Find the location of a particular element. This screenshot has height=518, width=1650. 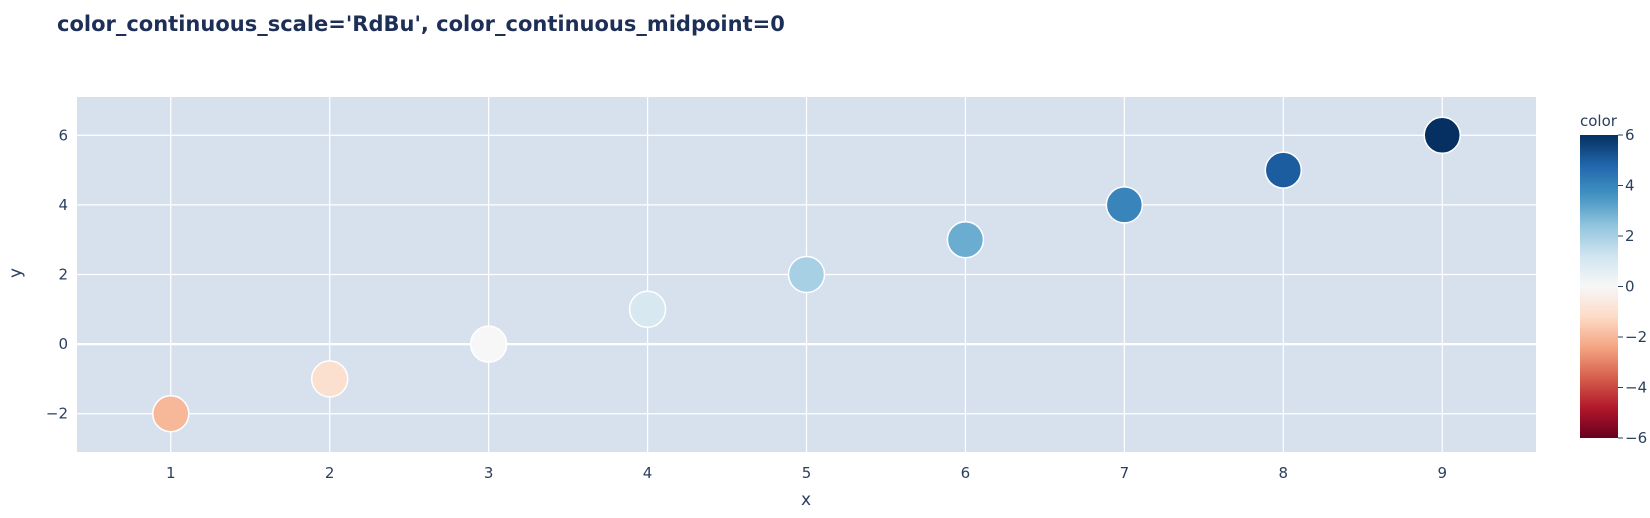

y-tick-label: 6 is located at coordinates (63, 135).